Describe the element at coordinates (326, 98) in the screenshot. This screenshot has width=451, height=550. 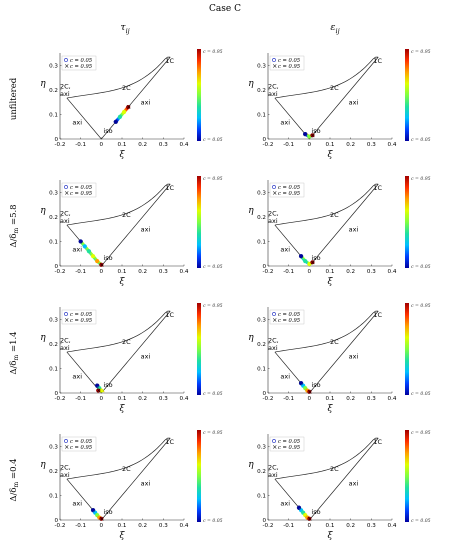
I see `boundary-axisymmetric` at that location.